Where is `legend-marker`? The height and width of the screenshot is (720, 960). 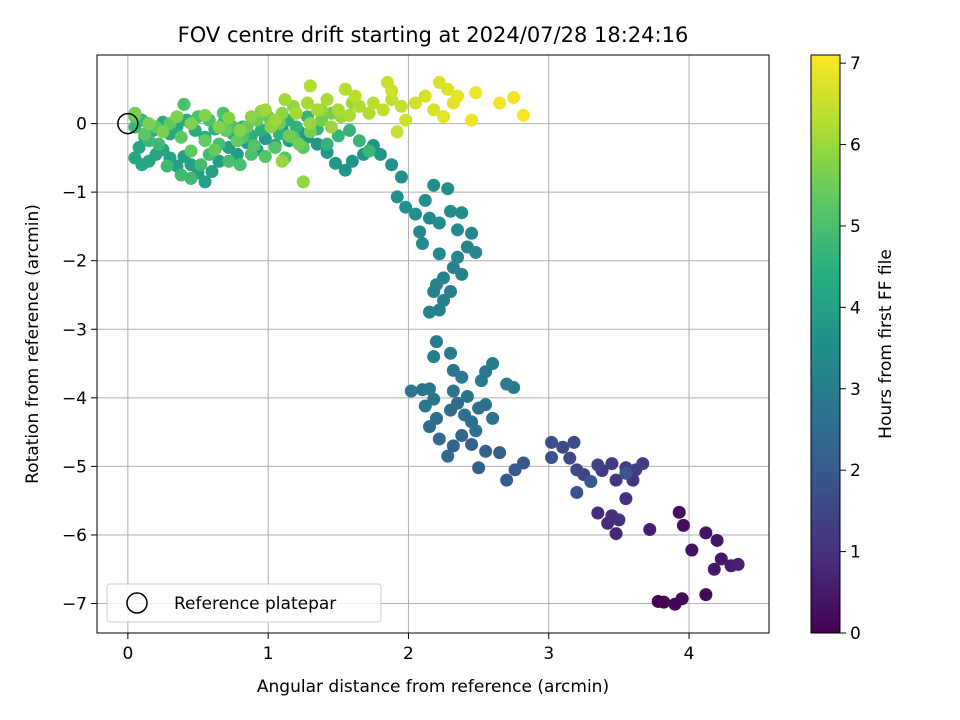
legend-marker is located at coordinates (137, 603).